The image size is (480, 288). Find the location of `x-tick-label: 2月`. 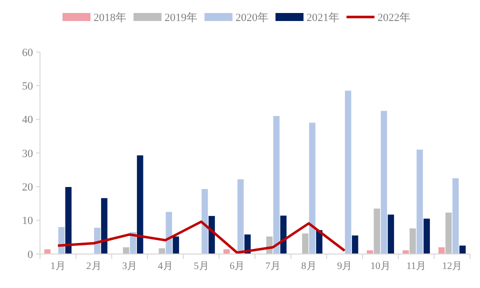

x-tick-label: 2月 is located at coordinates (94, 266).